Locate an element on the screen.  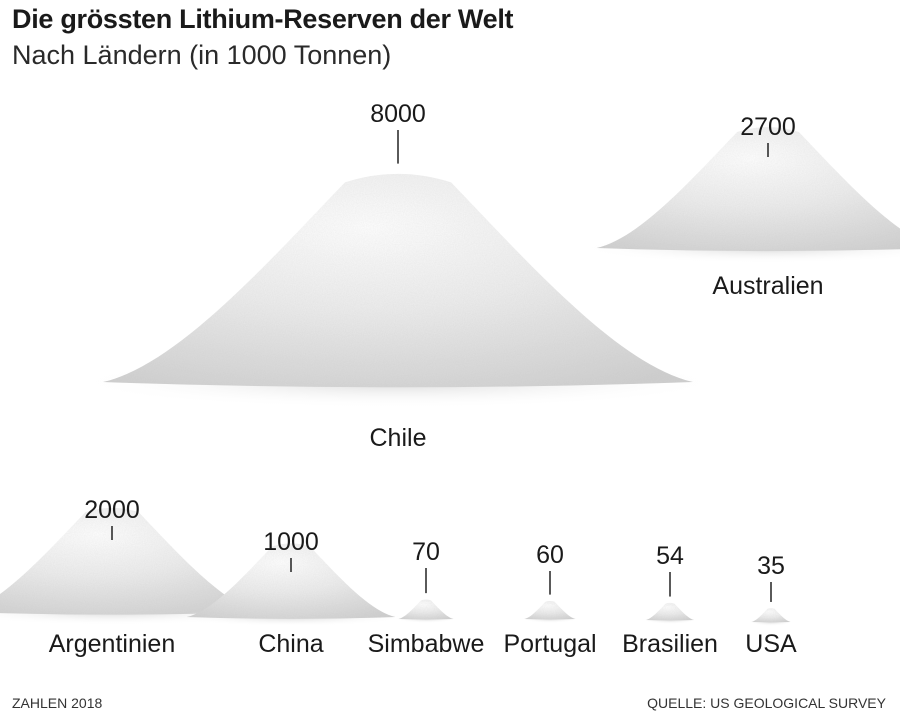
category-label: Portugal is located at coordinates (549, 644).